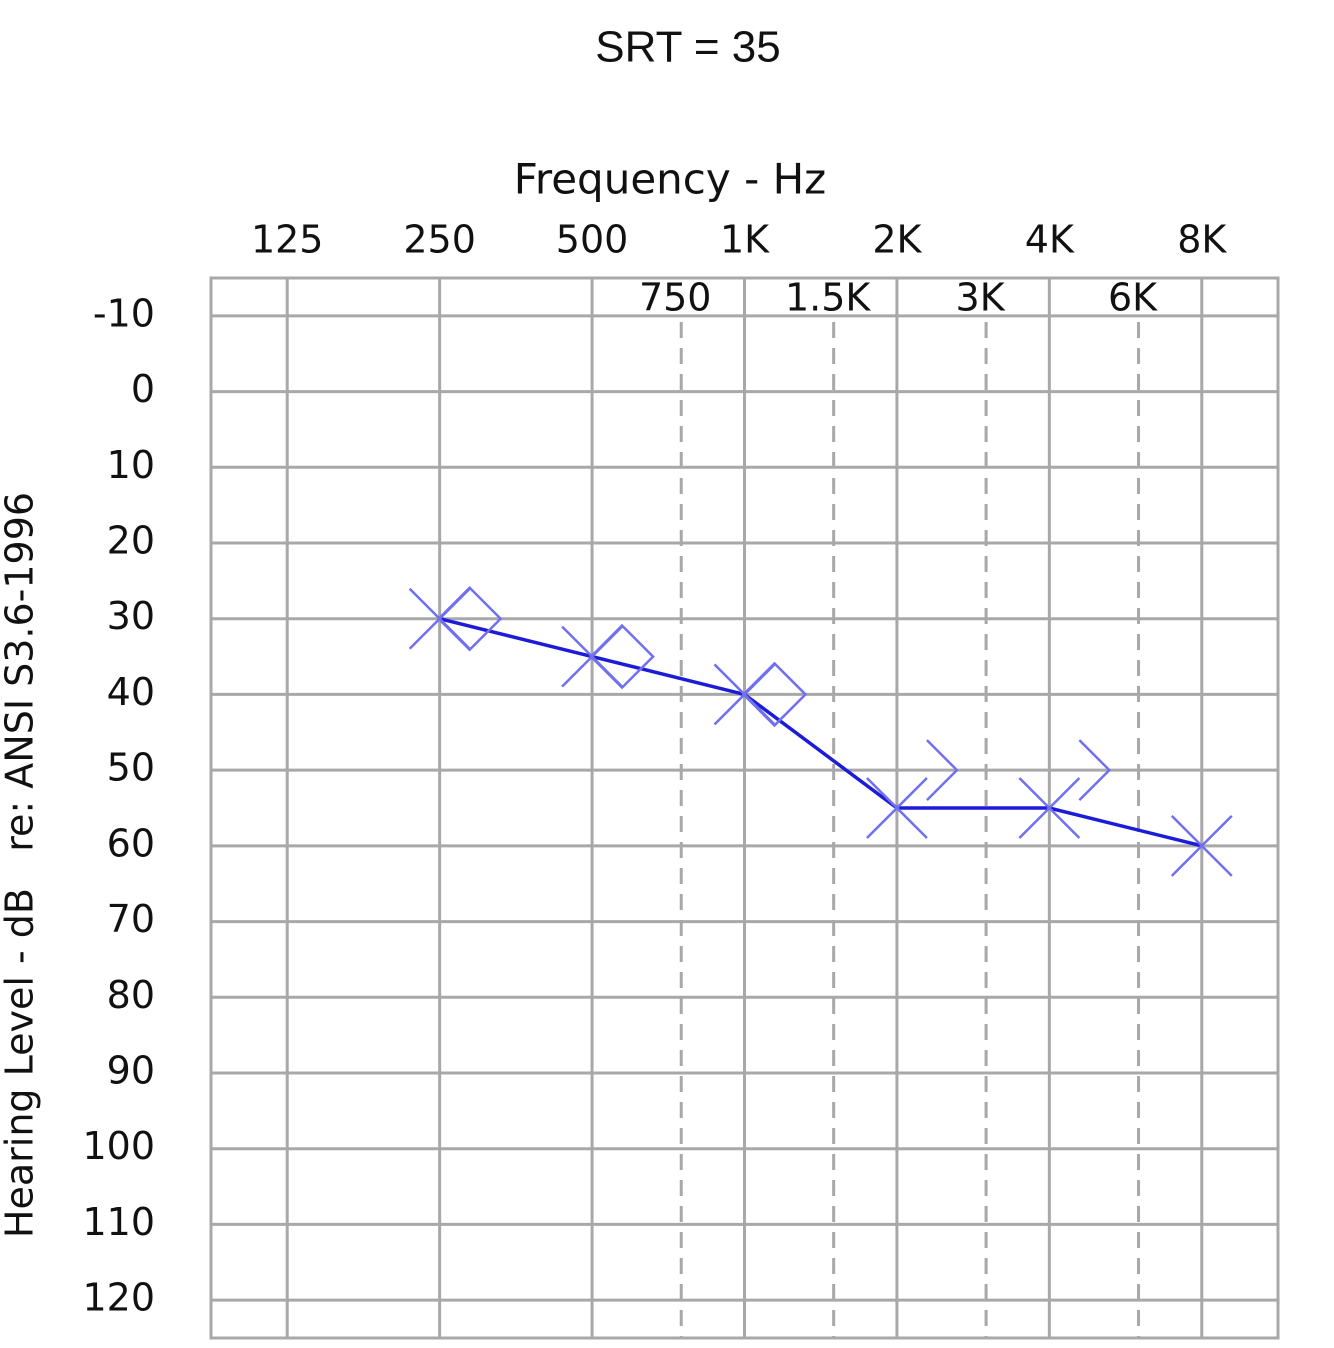 The image size is (1334, 1348). What do you see at coordinates (131, 692) in the screenshot?
I see `y-tick-label: 40` at bounding box center [131, 692].